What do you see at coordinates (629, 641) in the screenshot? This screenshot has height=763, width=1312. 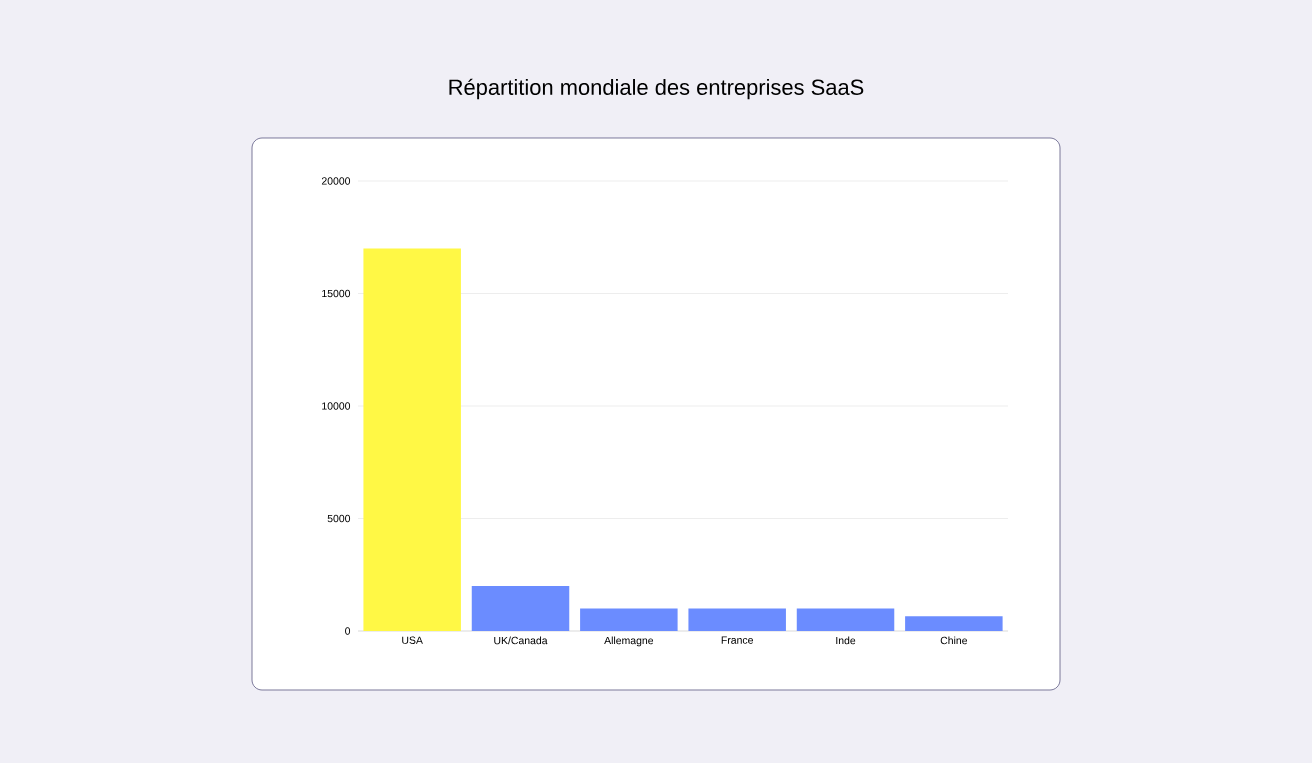 I see `x-tick-label: Allemagne` at bounding box center [629, 641].